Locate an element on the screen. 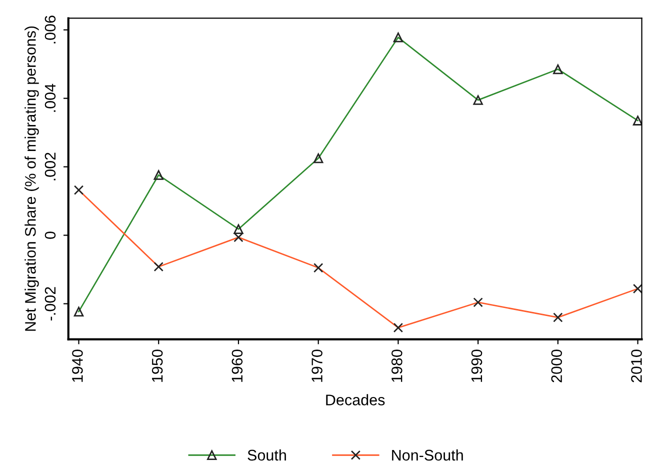  x-tick-label: 1990 is located at coordinates (476, 366).